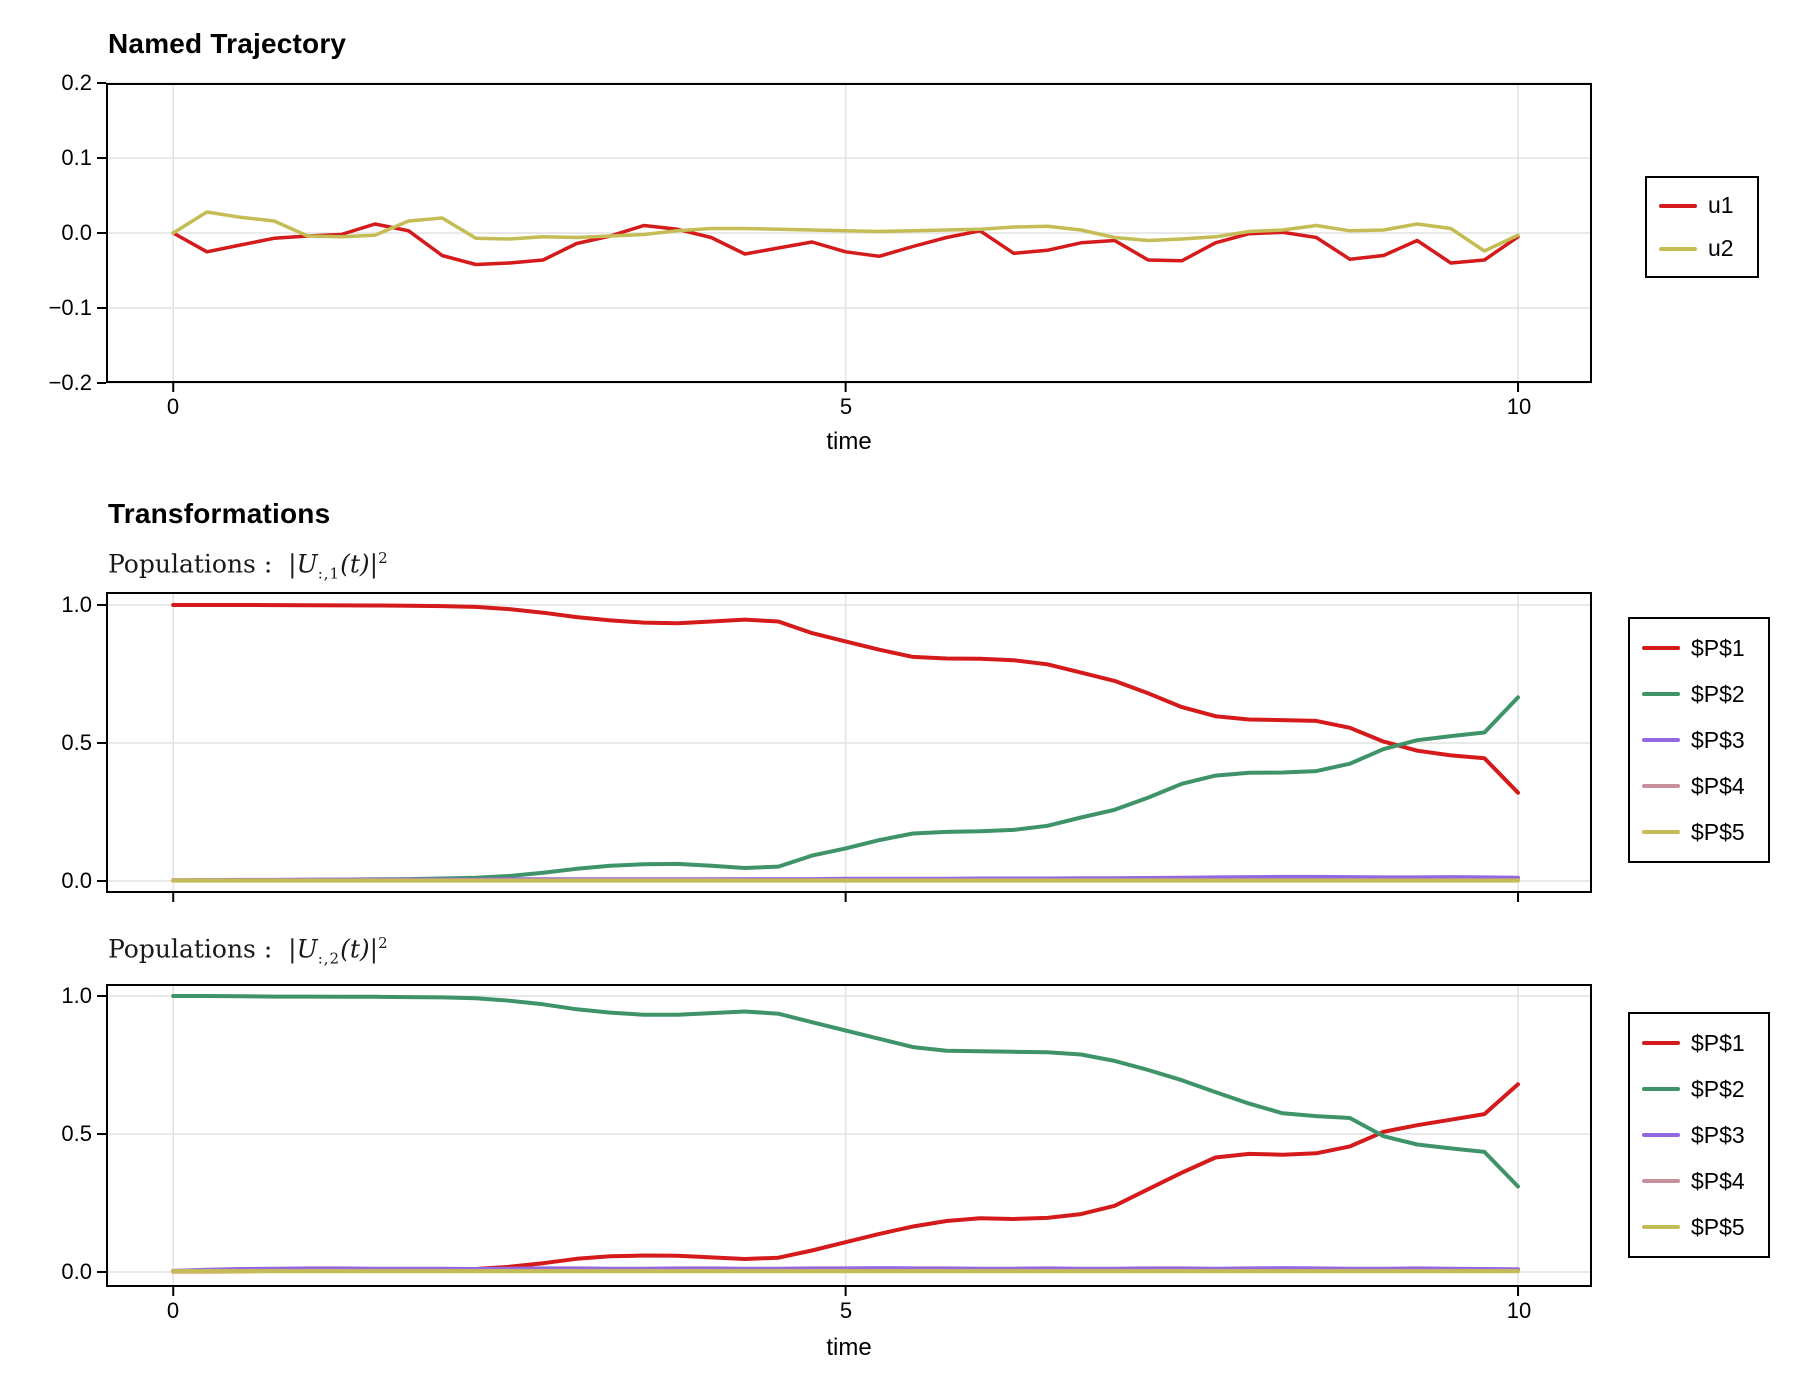  What do you see at coordinates (1721, 248) in the screenshot?
I see `legend-label: u2` at bounding box center [1721, 248].